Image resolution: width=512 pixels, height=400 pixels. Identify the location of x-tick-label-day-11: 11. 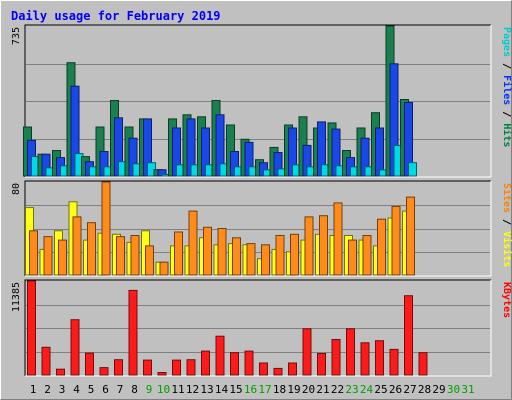
(177, 389).